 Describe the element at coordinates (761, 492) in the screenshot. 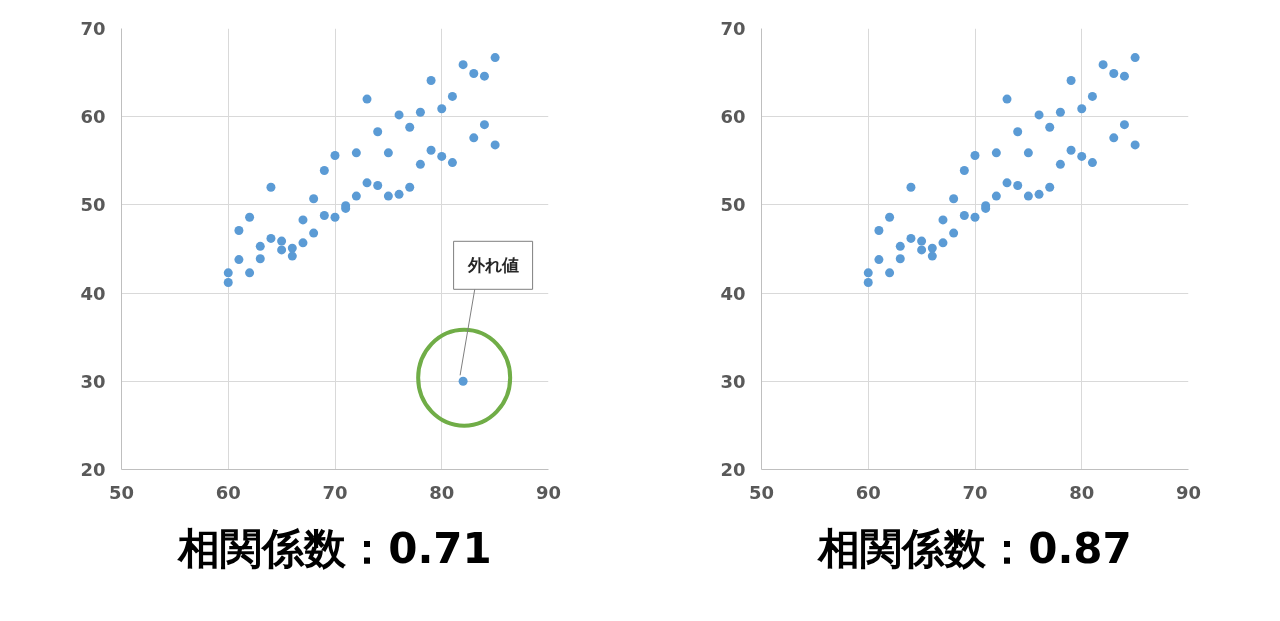

I see `x-tick-label: 50` at that location.